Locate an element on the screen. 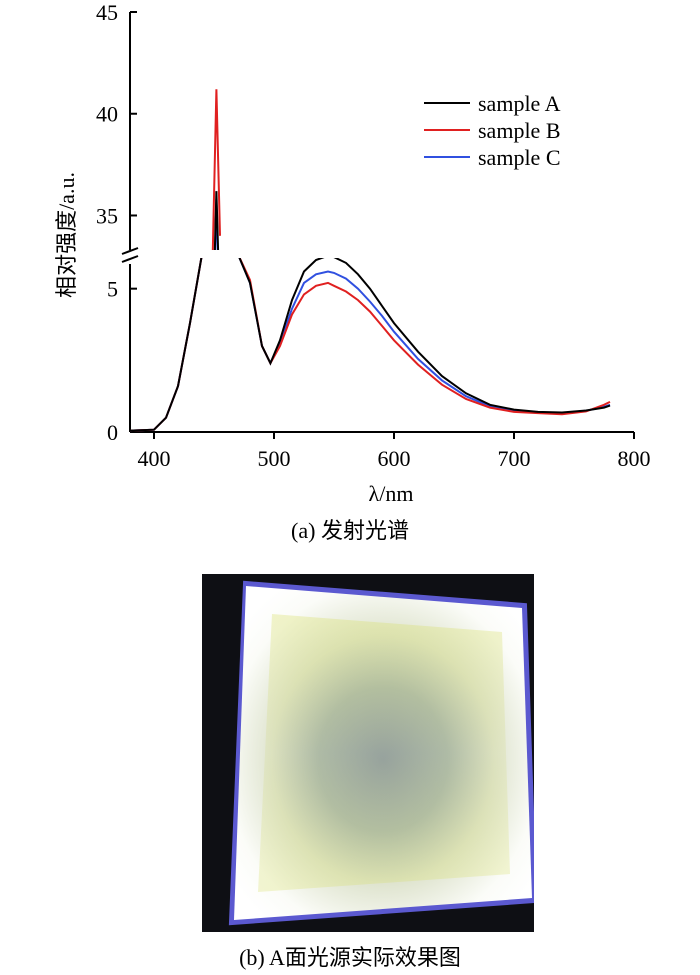 This screenshot has height=975, width=700. series-peak-sample-a is located at coordinates (216, 220).